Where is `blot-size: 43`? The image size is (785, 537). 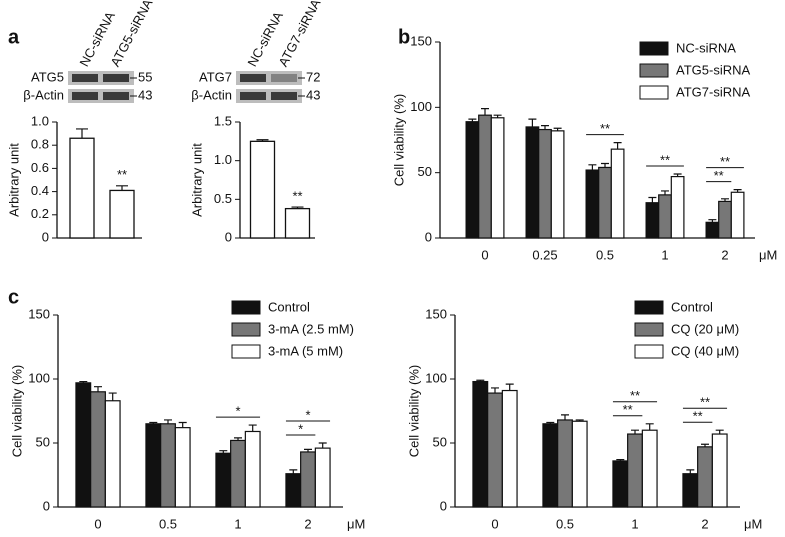 blot-size: 43 is located at coordinates (145, 94).